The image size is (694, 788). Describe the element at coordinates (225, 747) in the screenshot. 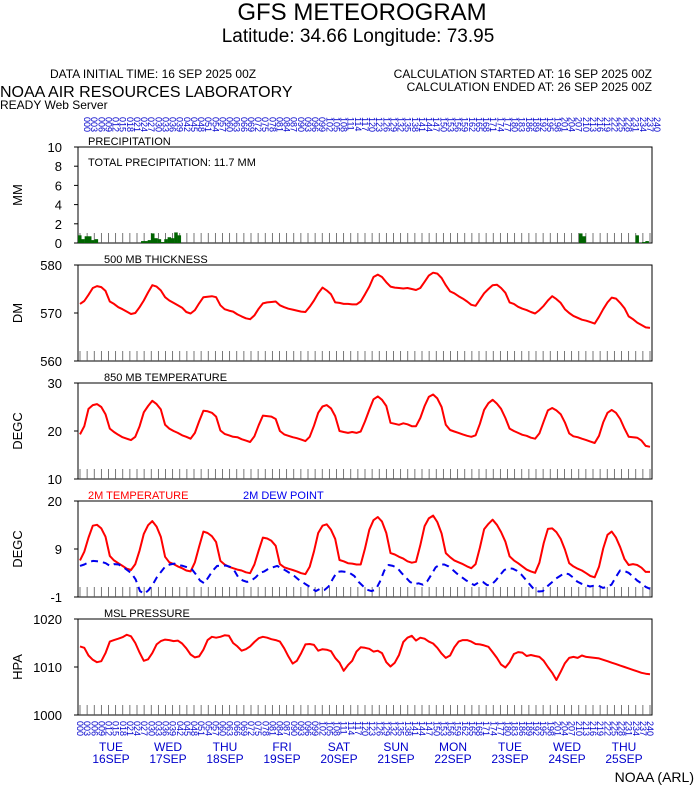

I see `day-name-label: THU` at that location.